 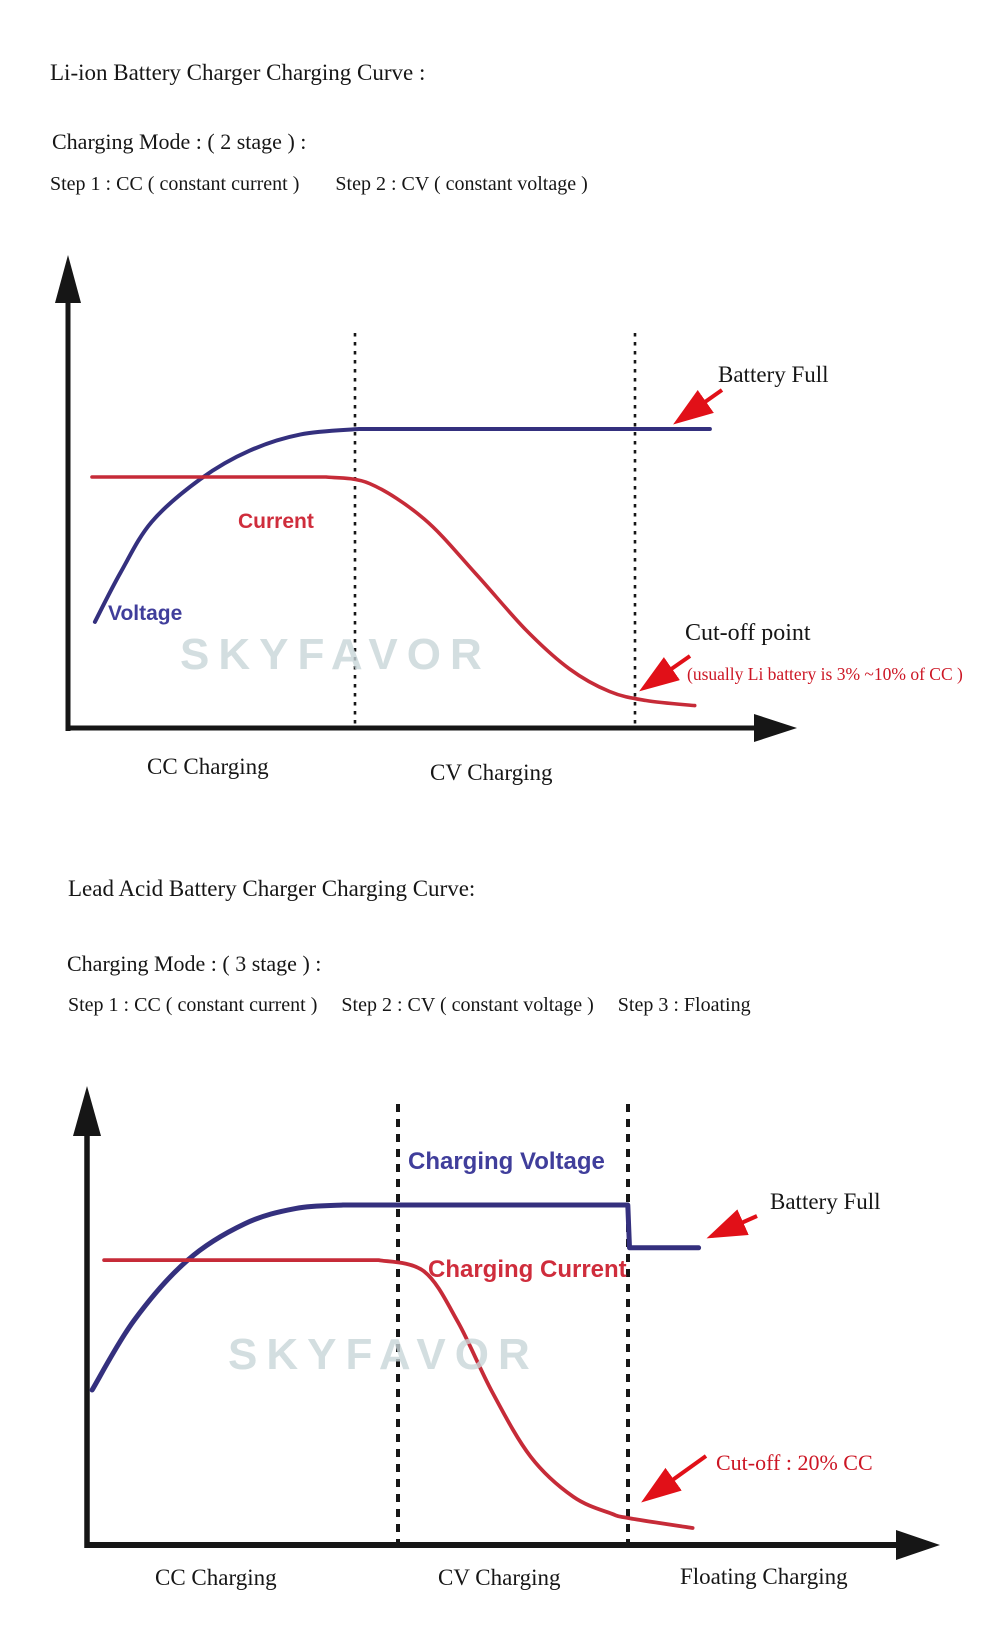 What do you see at coordinates (506, 1161) in the screenshot?
I see `charging-voltage-curve-label: Charging Voltage` at bounding box center [506, 1161].